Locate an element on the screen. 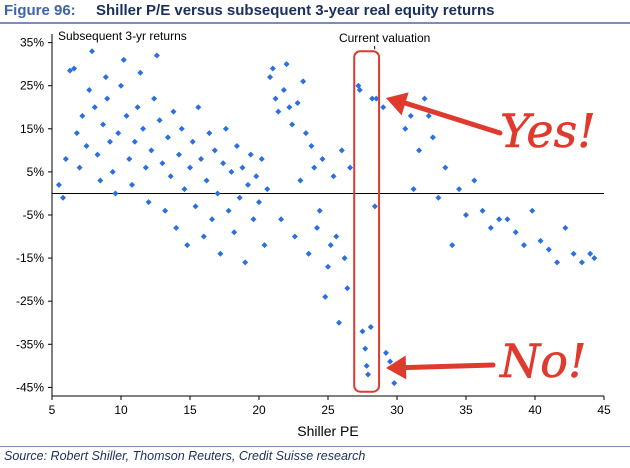 Image resolution: width=630 pixels, height=468 pixels. y-tick-label: -15% is located at coordinates (30, 258).